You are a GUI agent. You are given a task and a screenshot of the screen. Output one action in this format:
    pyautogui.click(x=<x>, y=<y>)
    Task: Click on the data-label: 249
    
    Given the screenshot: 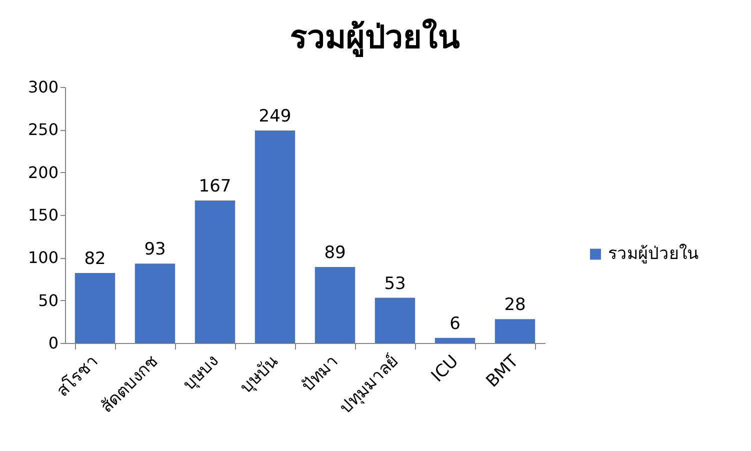 What is the action you would take?
    pyautogui.click(x=275, y=116)
    